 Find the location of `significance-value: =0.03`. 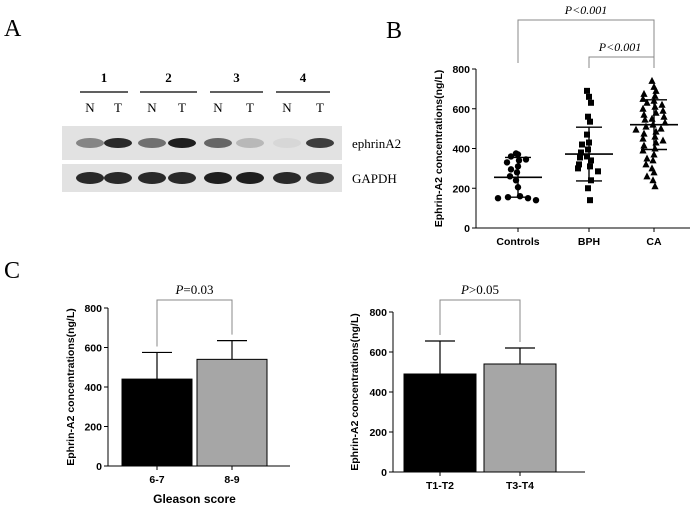

significance-value: =0.03 is located at coordinates (198, 289).